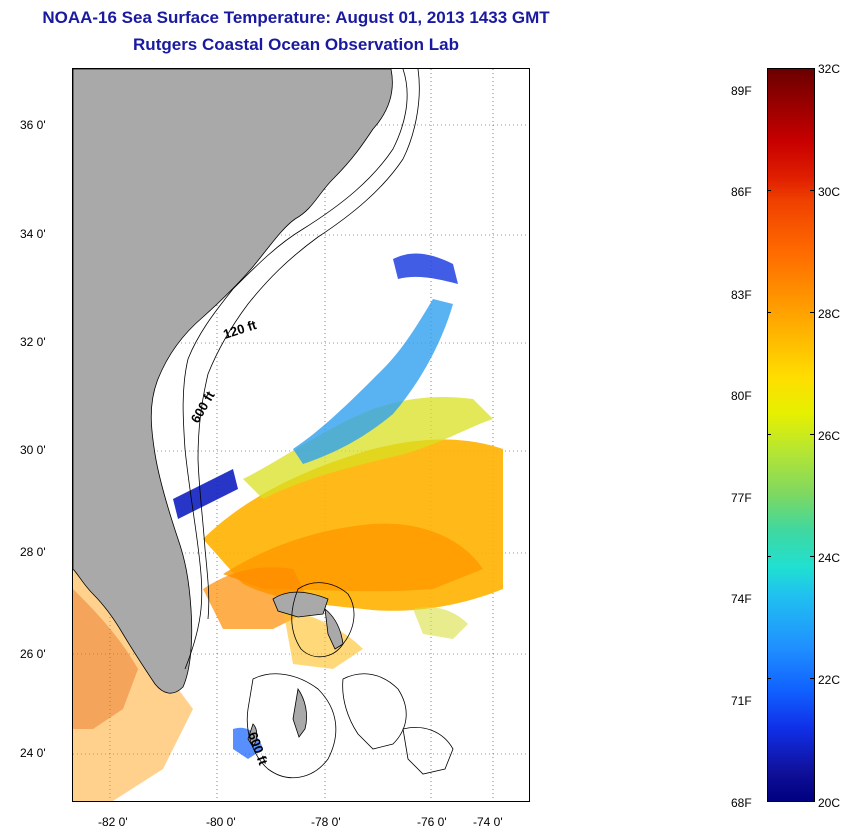  I want to click on colorbar-c-32: 32C, so click(829, 69).